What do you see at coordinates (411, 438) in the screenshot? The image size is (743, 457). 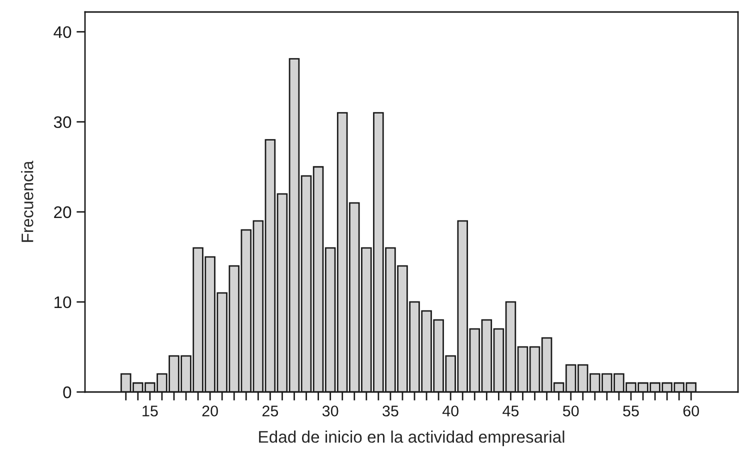 I see `x-axis-title: Edad de inicio en la actividad empresarial` at bounding box center [411, 438].